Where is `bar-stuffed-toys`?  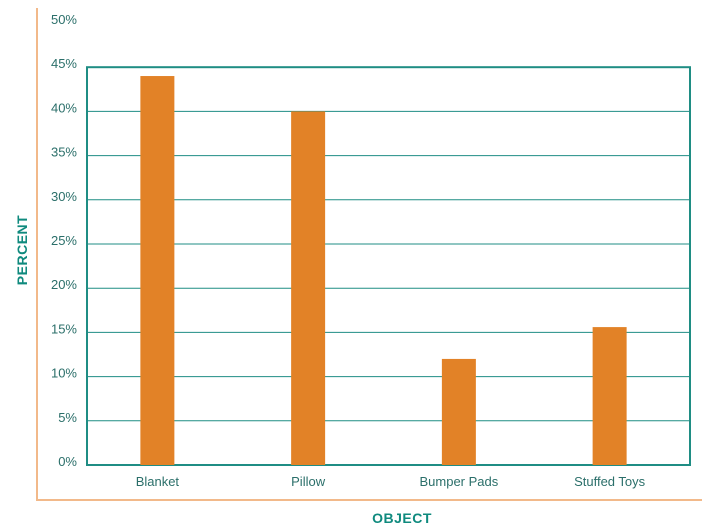 bar-stuffed-toys is located at coordinates (609, 396).